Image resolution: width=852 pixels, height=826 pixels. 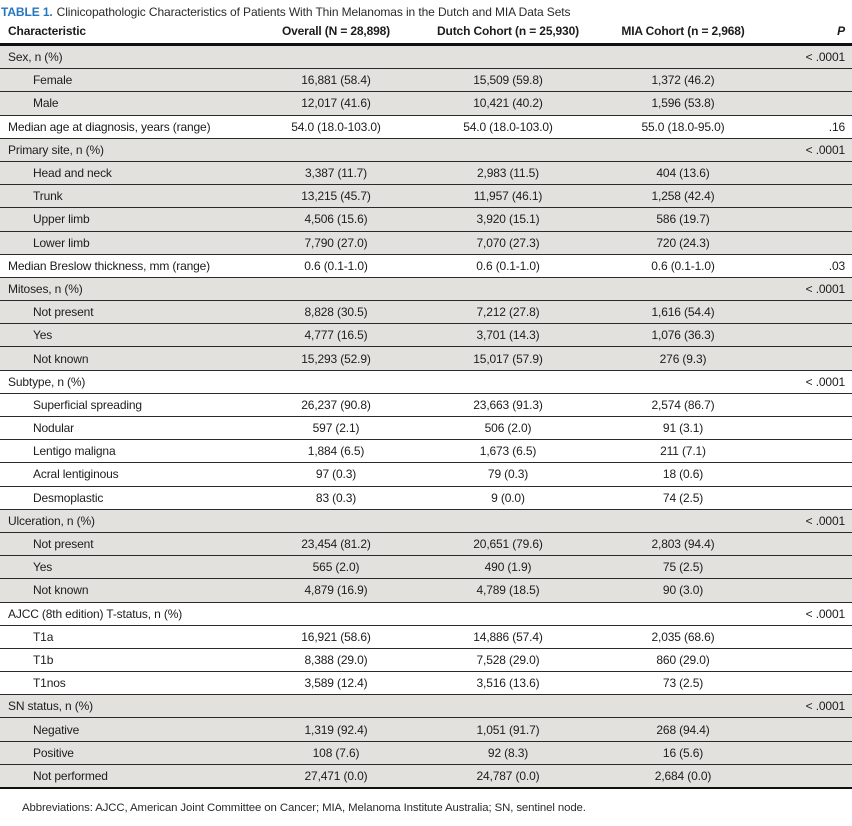 What do you see at coordinates (683, 544) in the screenshot?
I see `mia-cohort-value-cell: 2,803 (94.4)` at bounding box center [683, 544].